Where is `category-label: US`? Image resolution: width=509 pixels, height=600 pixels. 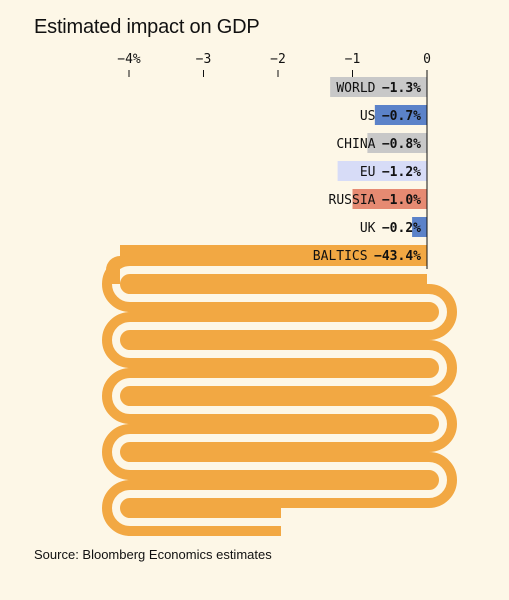 category-label: US is located at coordinates (368, 116).